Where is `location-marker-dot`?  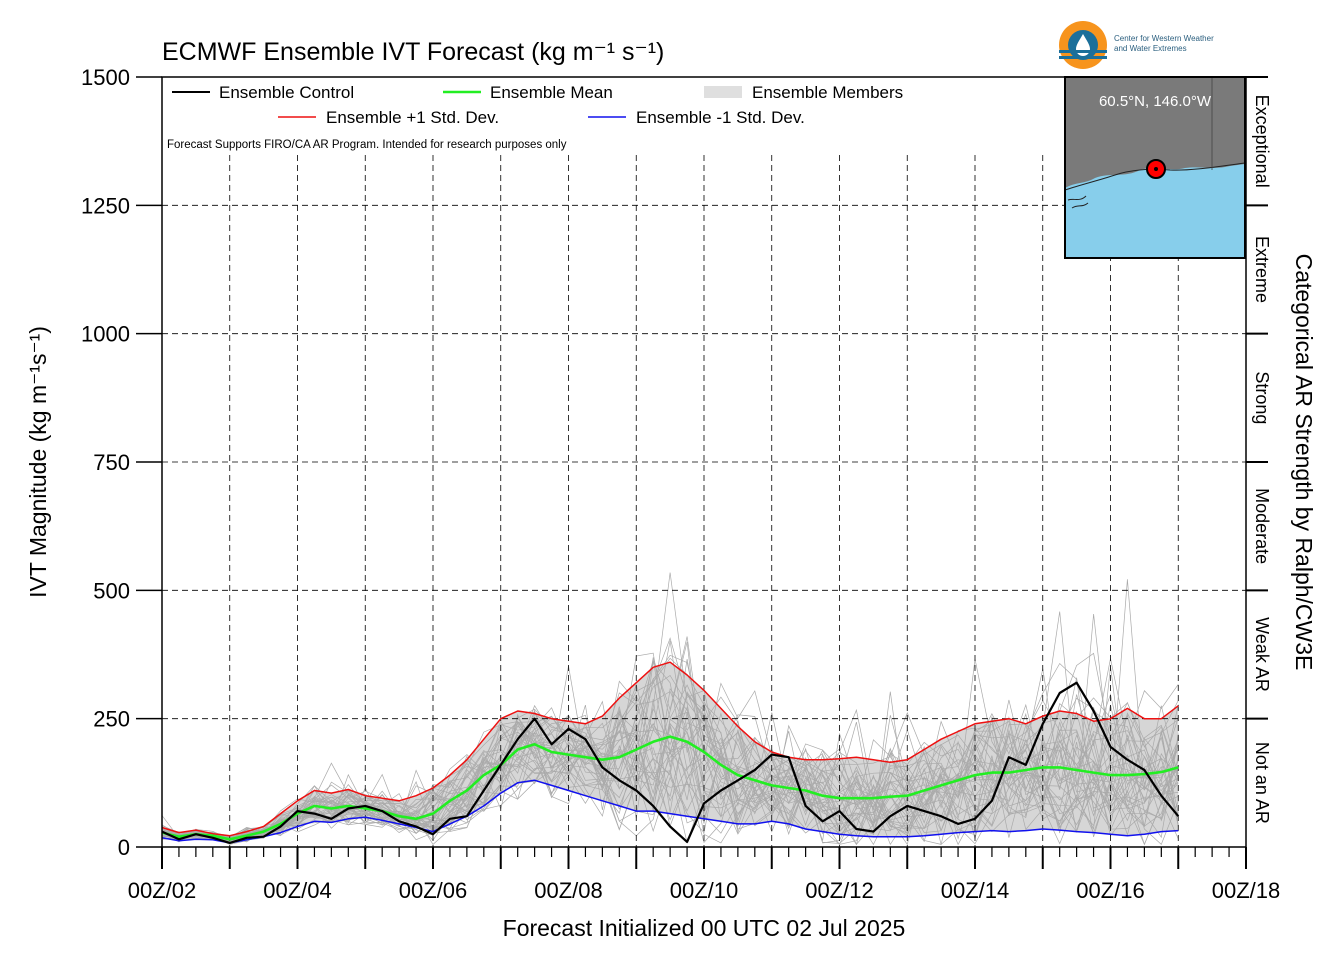
location-marker-dot is located at coordinates (1156, 169).